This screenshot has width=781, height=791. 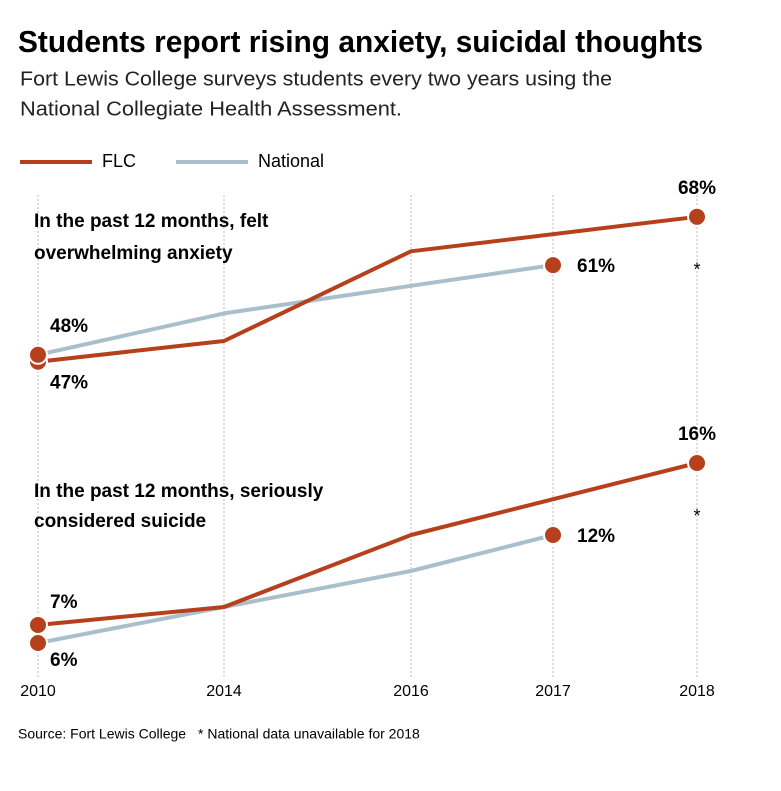 I want to click on value-label: 68%, so click(x=697, y=188).